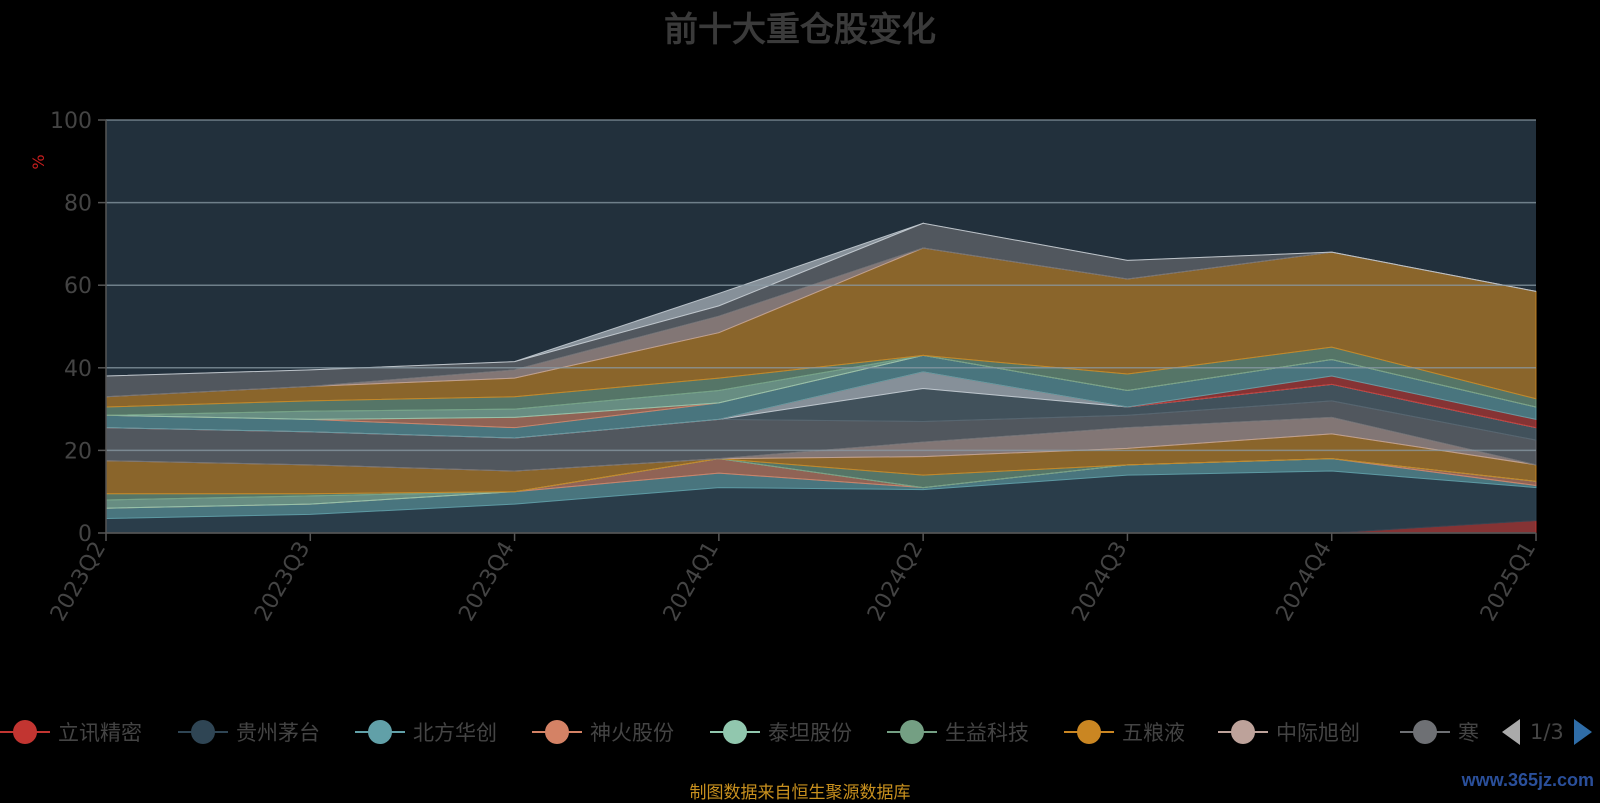  I want to click on legend-label: 生益科技, so click(987, 733).